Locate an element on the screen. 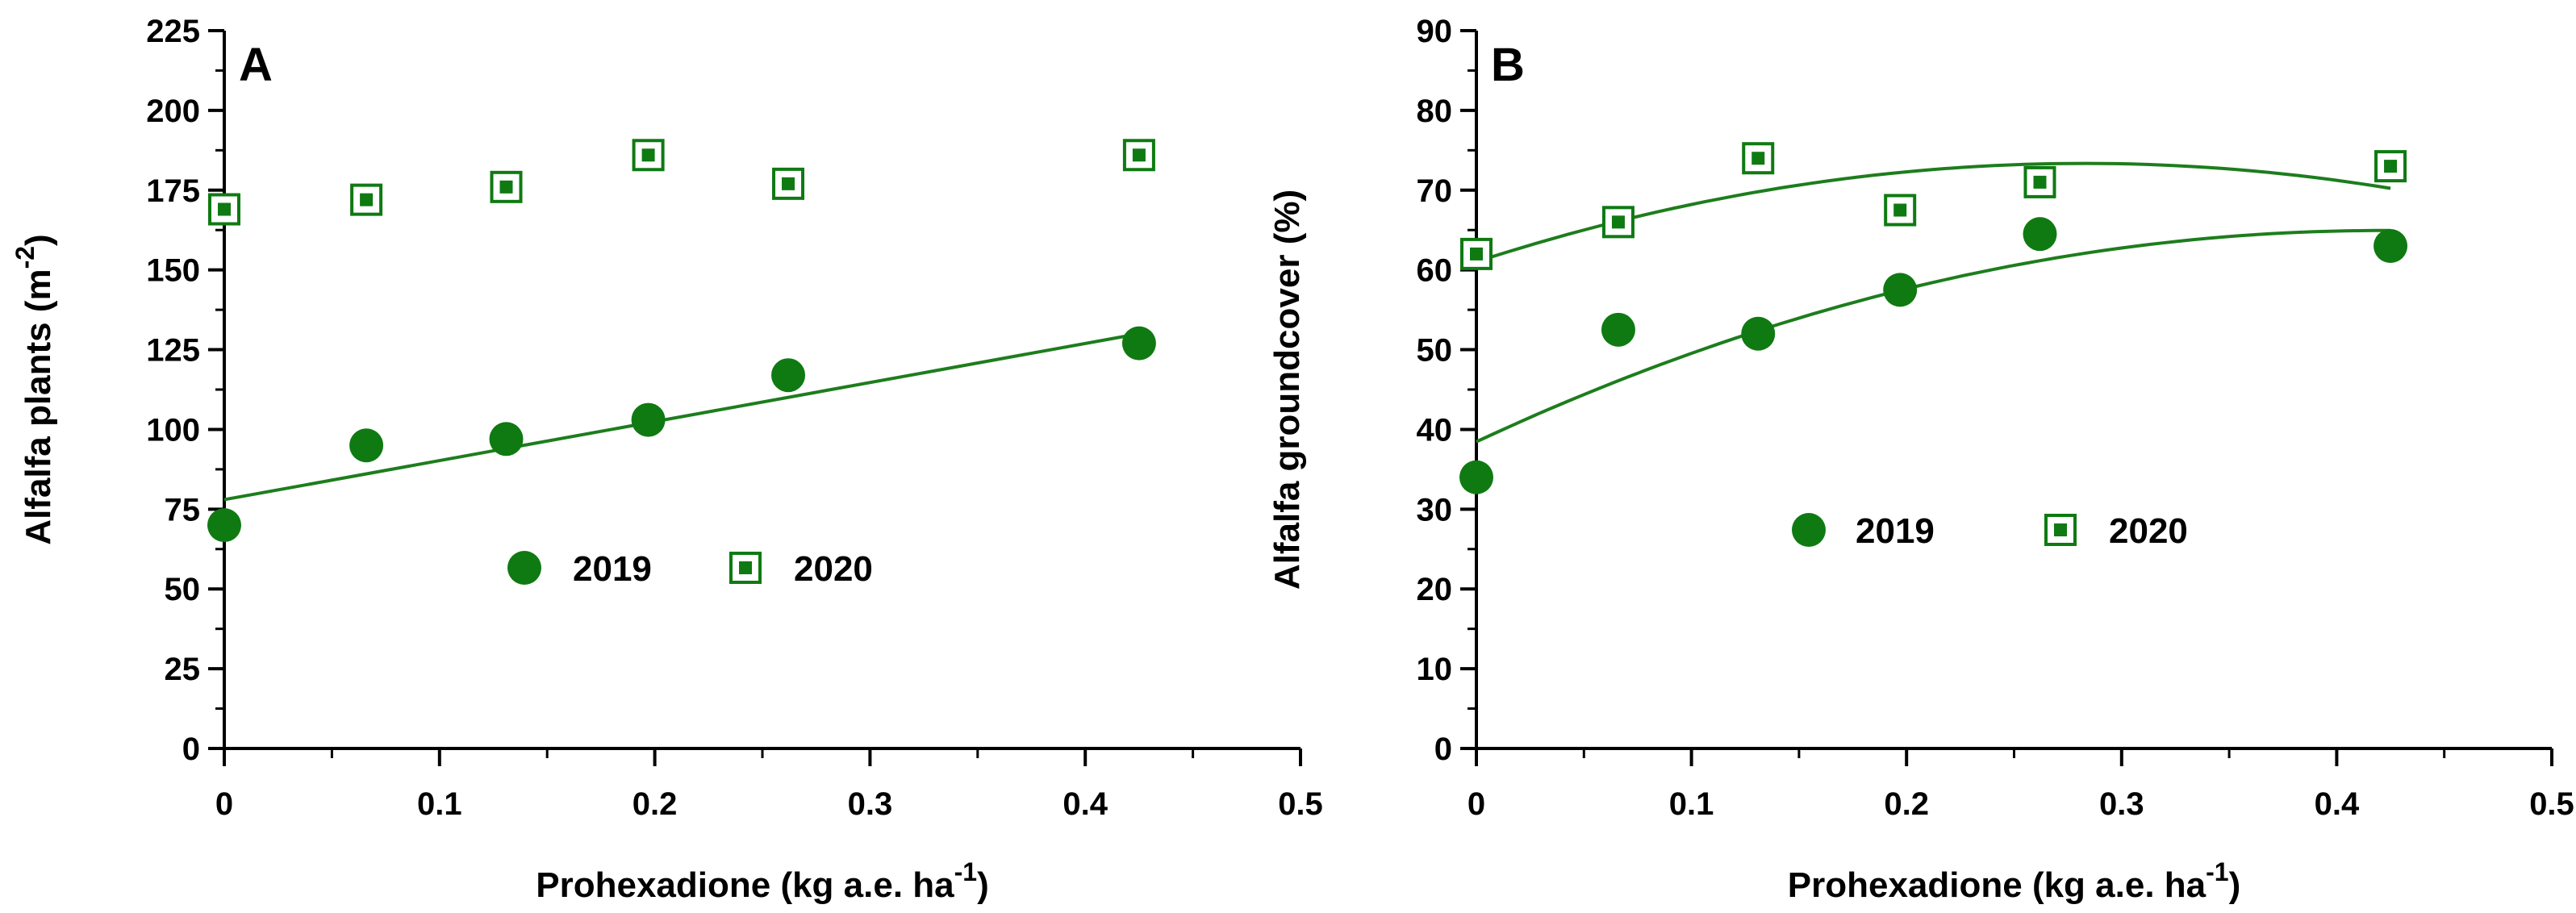 The height and width of the screenshot is (913, 2576). y-tick-label: 125 is located at coordinates (173, 351).